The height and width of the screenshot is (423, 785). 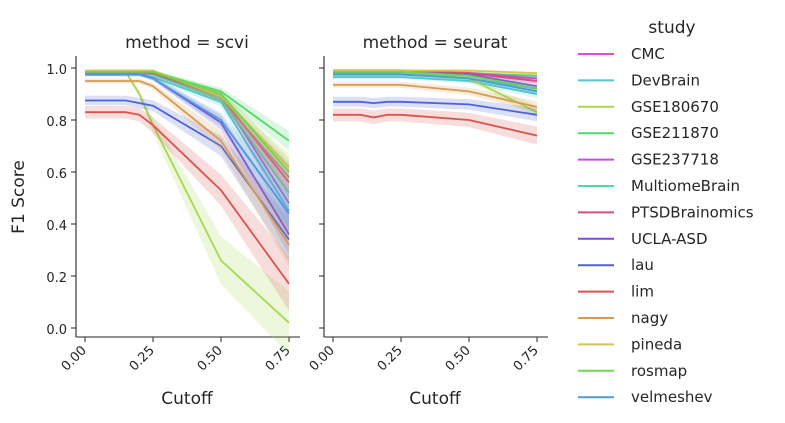 I want to click on legend-label: UCLA-ASD, so click(x=669, y=239).